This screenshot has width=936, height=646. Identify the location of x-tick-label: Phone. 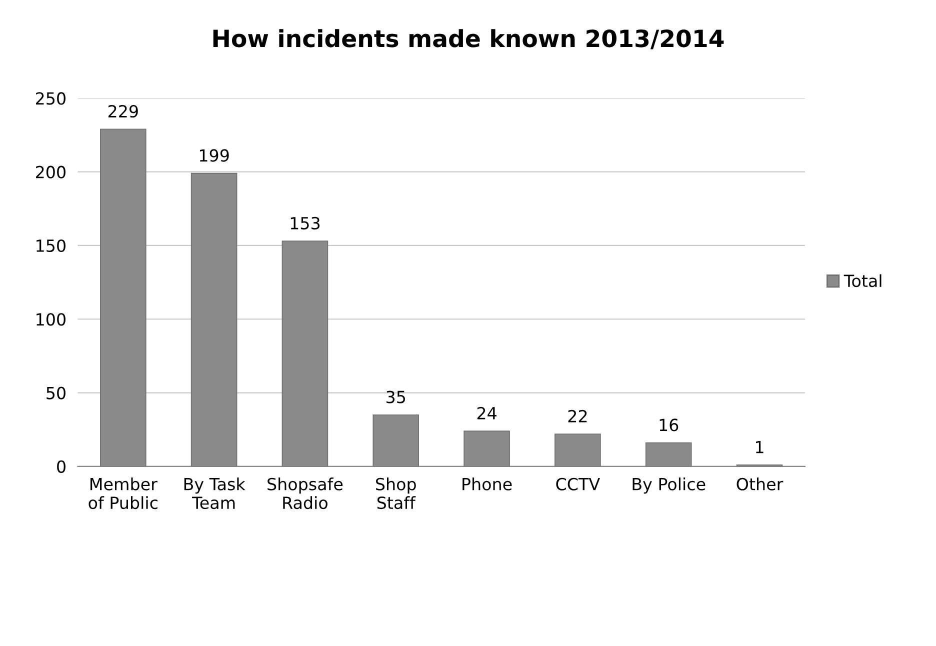
(487, 484).